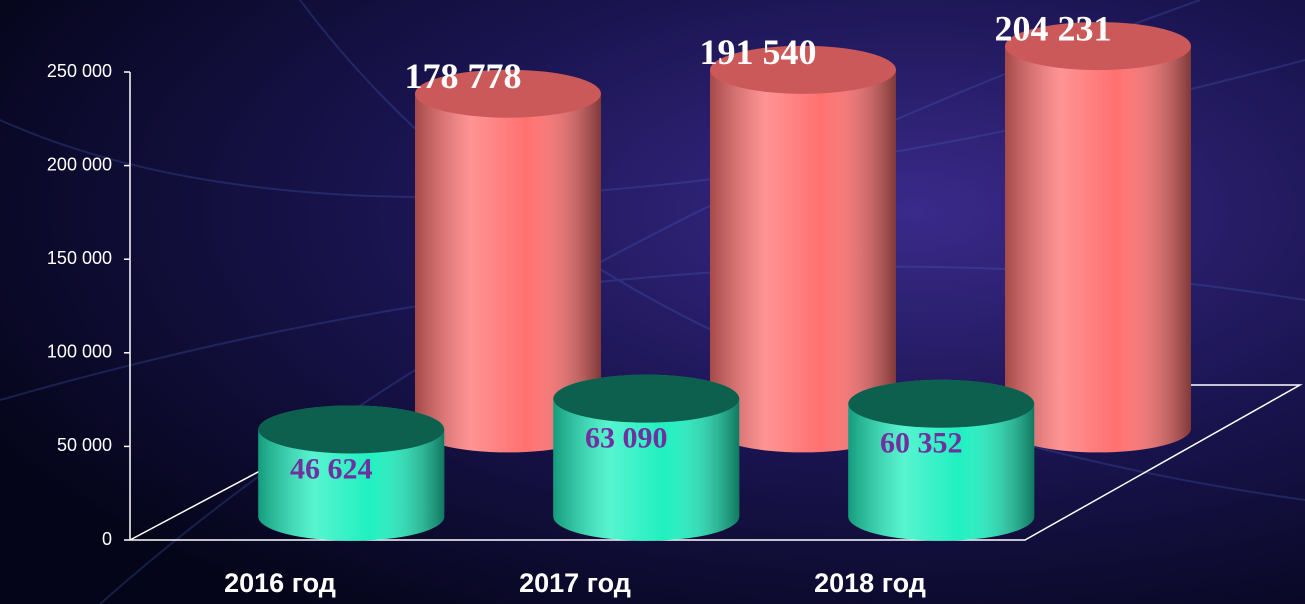 Image resolution: width=1305 pixels, height=604 pixels. I want to click on cylinder: 178 778, so click(503, 254).